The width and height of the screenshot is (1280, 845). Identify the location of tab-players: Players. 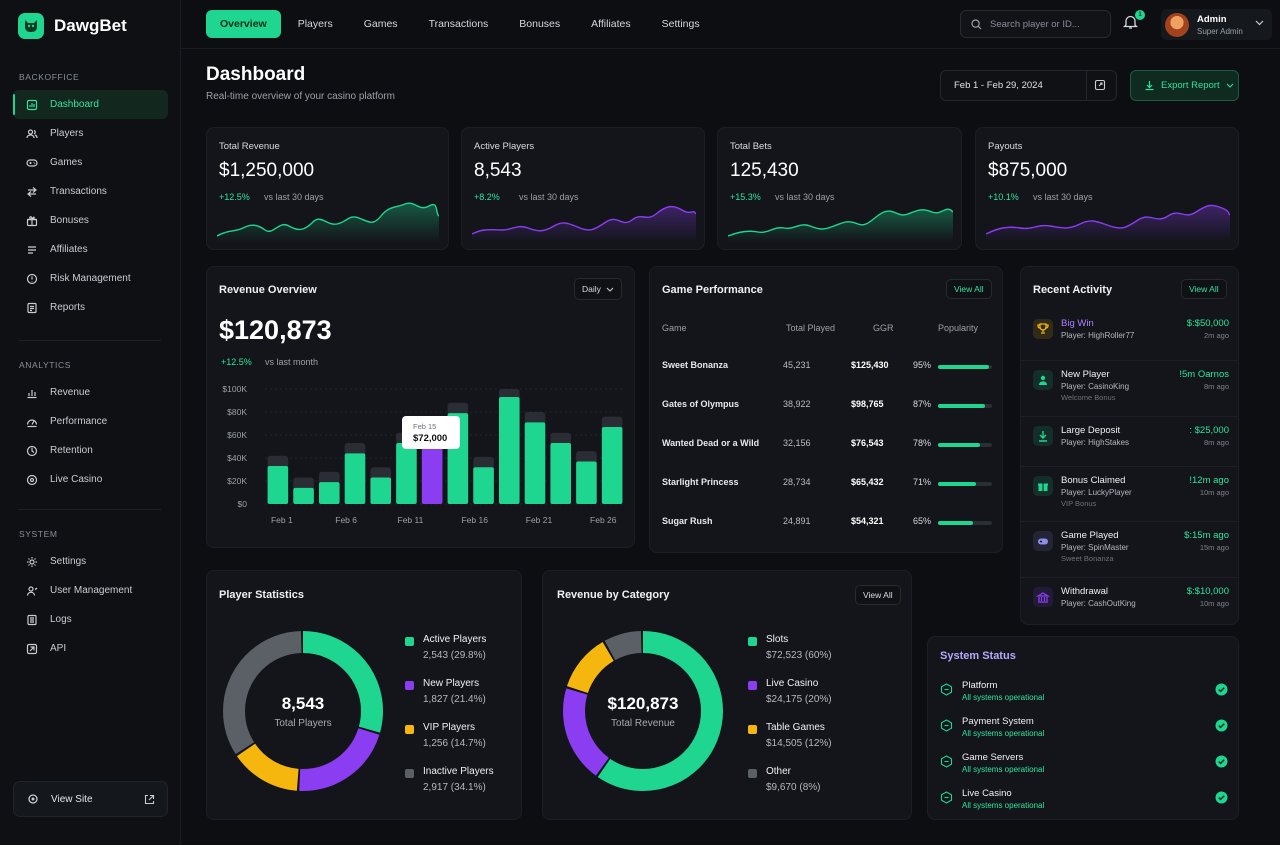
(315, 24).